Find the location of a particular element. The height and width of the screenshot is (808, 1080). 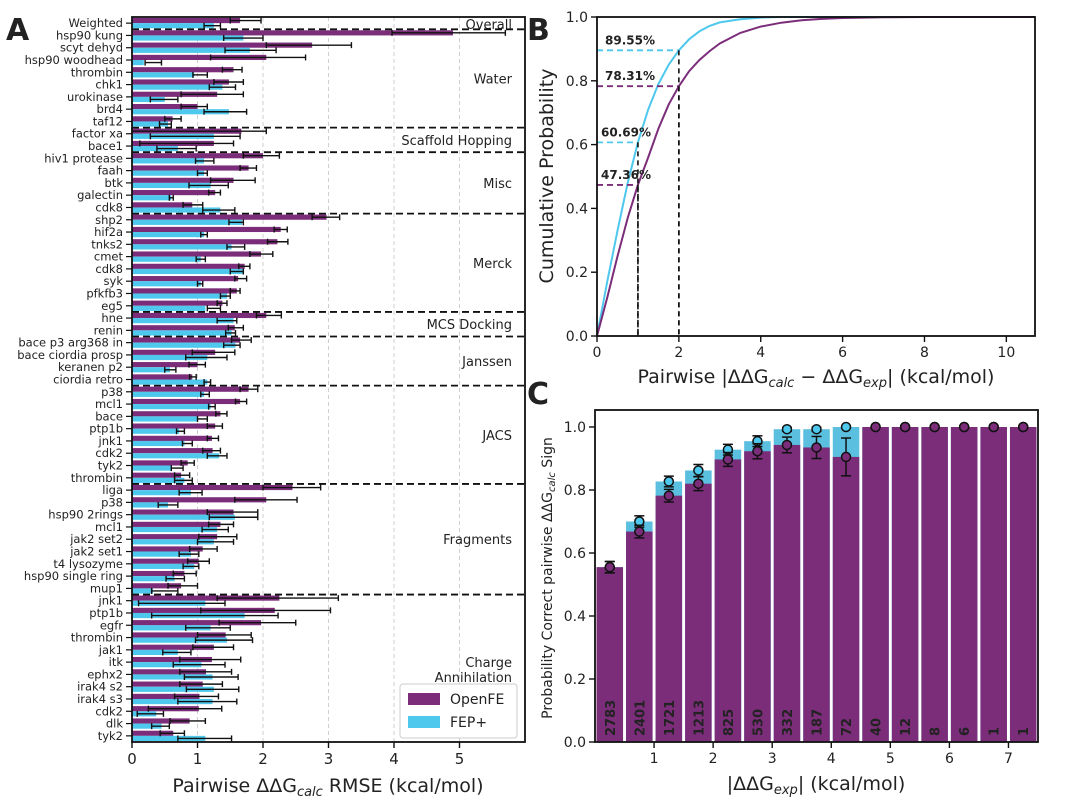

legend-label-openfe: OpenFE is located at coordinates (477, 700).